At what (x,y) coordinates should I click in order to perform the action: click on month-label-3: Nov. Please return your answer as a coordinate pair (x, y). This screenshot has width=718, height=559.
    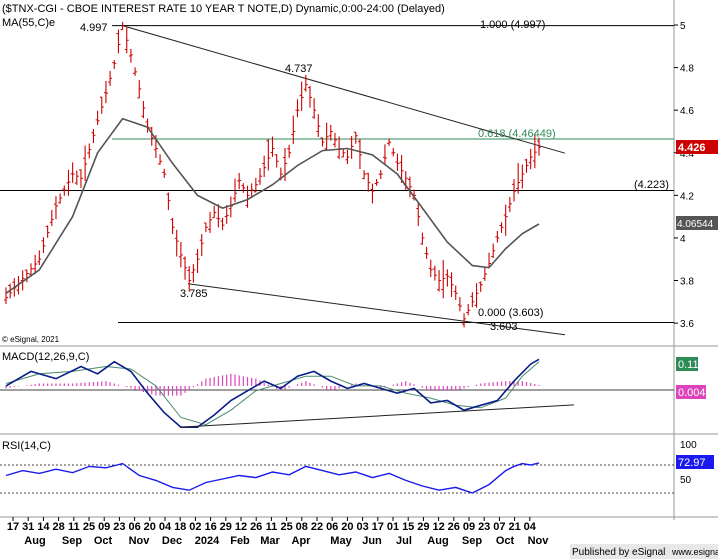
    Looking at the image, I should click on (140, 541).